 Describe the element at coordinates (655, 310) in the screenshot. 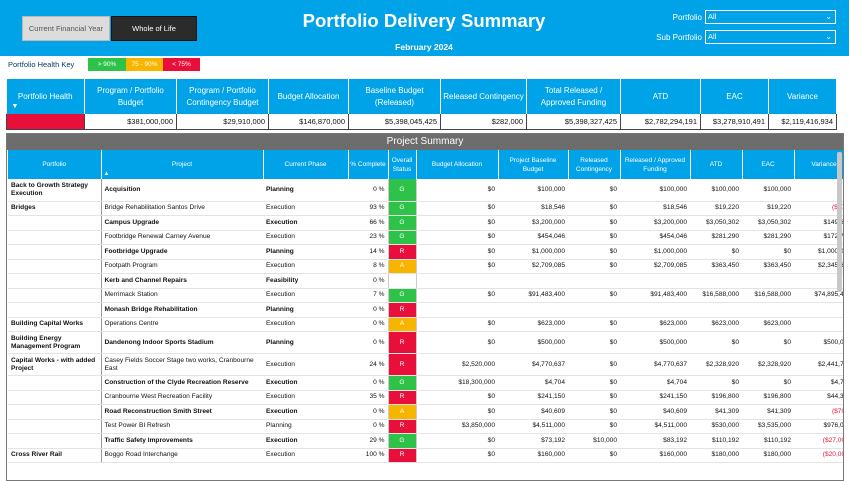

I see `approved-funding-cell` at that location.